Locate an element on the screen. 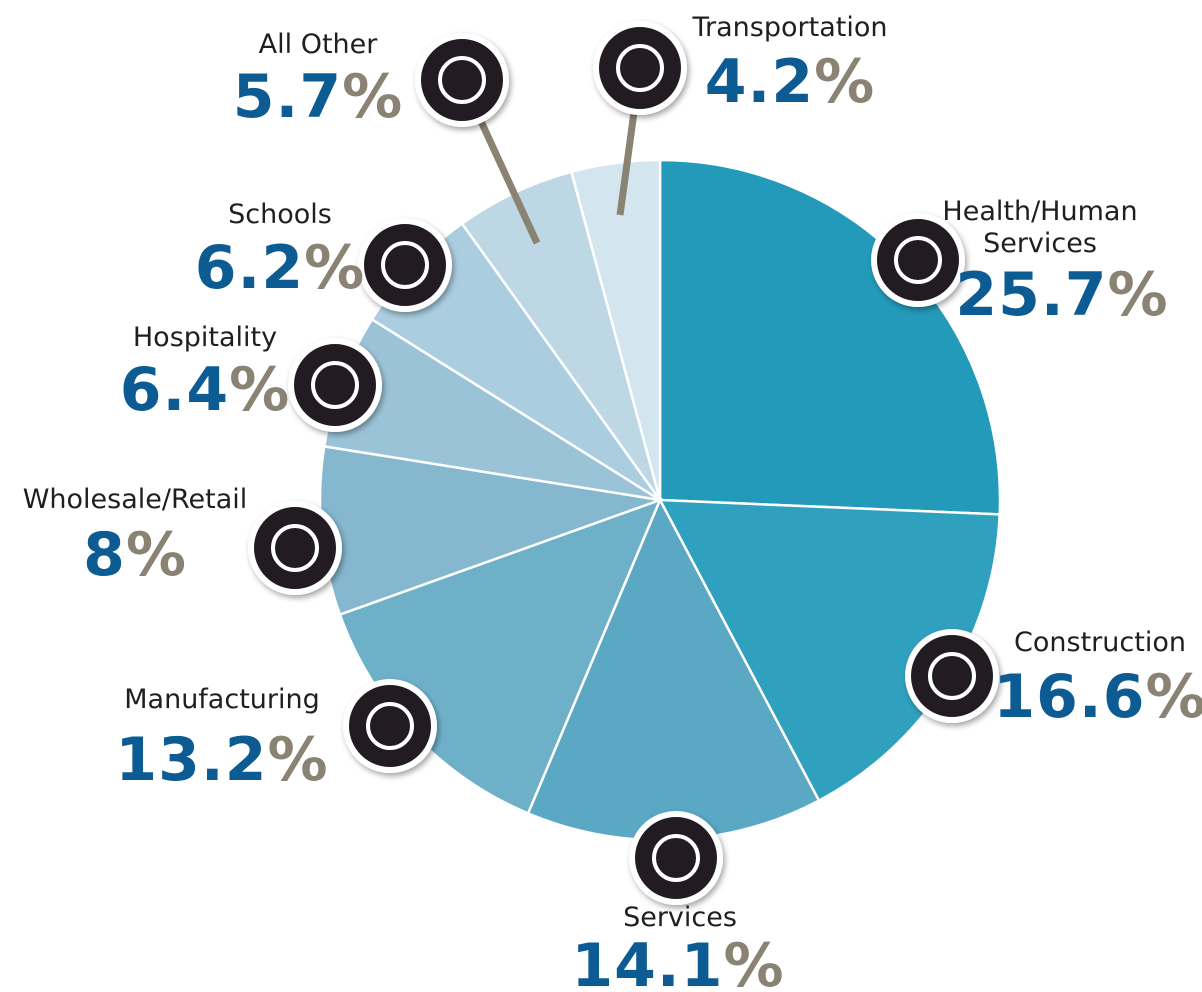 The height and width of the screenshot is (992, 1202). value-label: 25.7% is located at coordinates (1061, 295).